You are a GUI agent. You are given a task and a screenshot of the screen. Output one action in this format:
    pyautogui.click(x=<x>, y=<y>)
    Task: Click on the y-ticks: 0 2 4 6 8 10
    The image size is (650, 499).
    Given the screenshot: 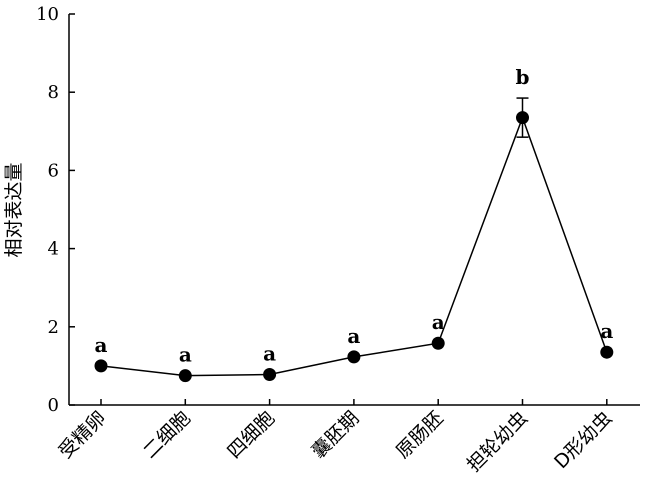 What is the action you would take?
    pyautogui.click(x=55, y=210)
    